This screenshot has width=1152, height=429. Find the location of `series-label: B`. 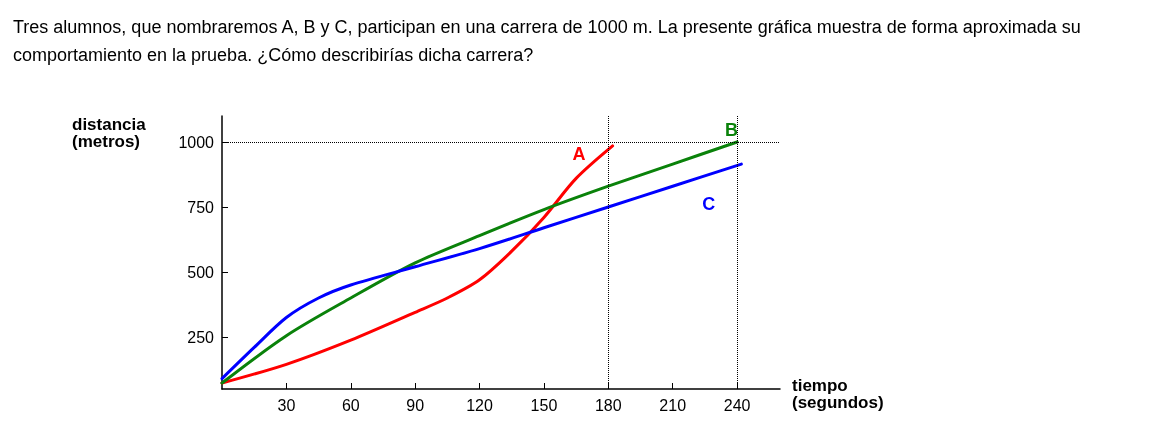

series-label: B is located at coordinates (732, 130).